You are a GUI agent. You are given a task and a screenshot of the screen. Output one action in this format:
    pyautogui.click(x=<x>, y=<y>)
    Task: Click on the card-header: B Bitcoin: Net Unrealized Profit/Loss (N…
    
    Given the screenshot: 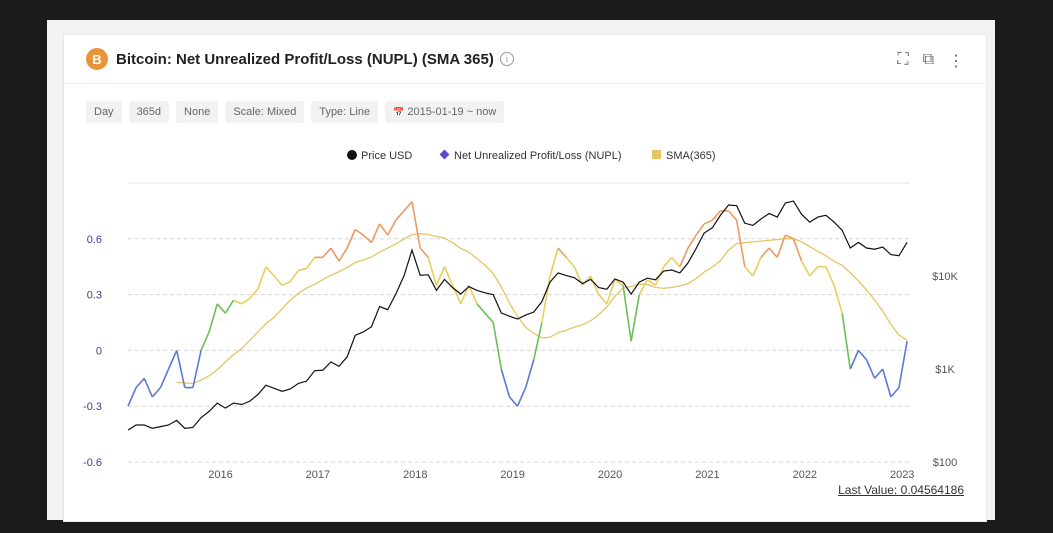 What is the action you would take?
    pyautogui.click(x=525, y=59)
    